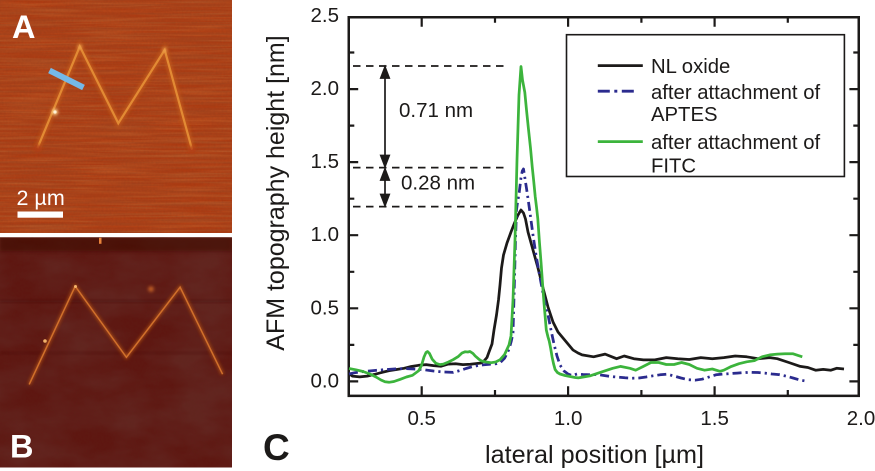 The image size is (875, 471). What do you see at coordinates (690, 67) in the screenshot?
I see `svg-text: NL oxide` at bounding box center [690, 67].